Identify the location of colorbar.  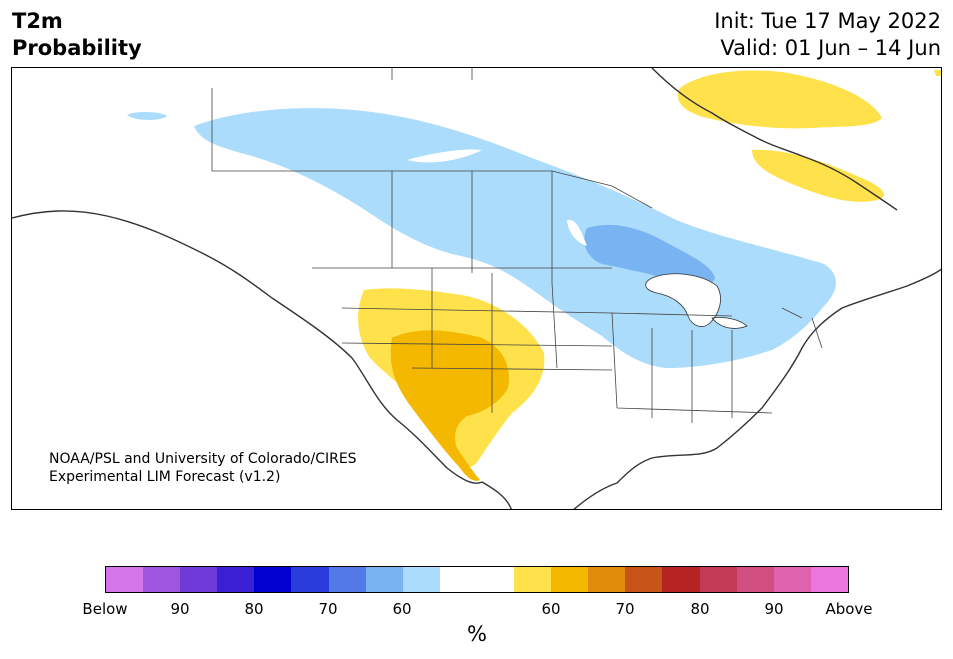
(477, 579).